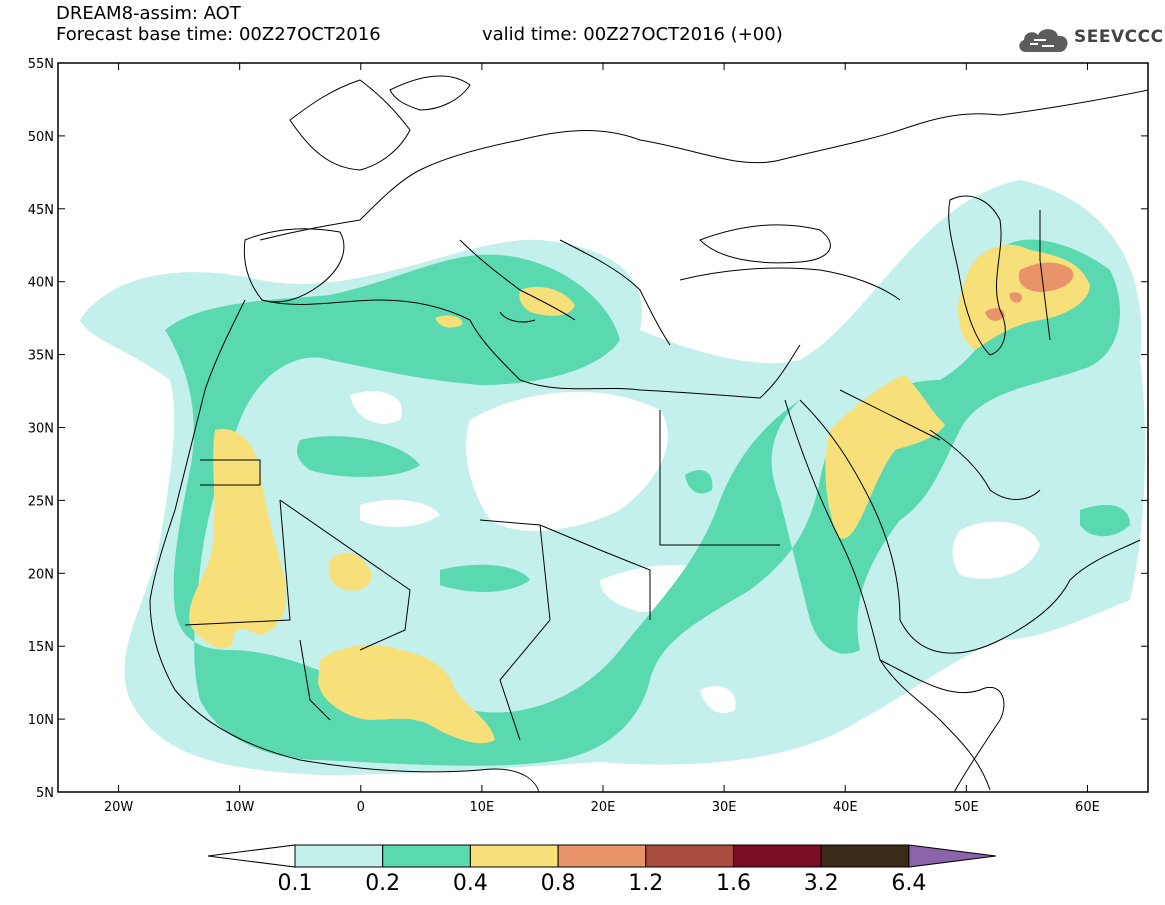  What do you see at coordinates (41, 574) in the screenshot?
I see `lat-tick-label: 20N` at bounding box center [41, 574].